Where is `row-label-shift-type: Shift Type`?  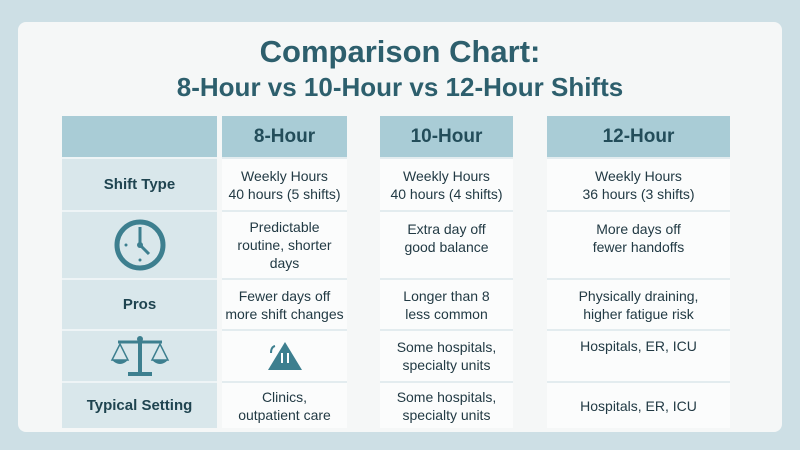 row-label-shift-type: Shift Type is located at coordinates (139, 183).